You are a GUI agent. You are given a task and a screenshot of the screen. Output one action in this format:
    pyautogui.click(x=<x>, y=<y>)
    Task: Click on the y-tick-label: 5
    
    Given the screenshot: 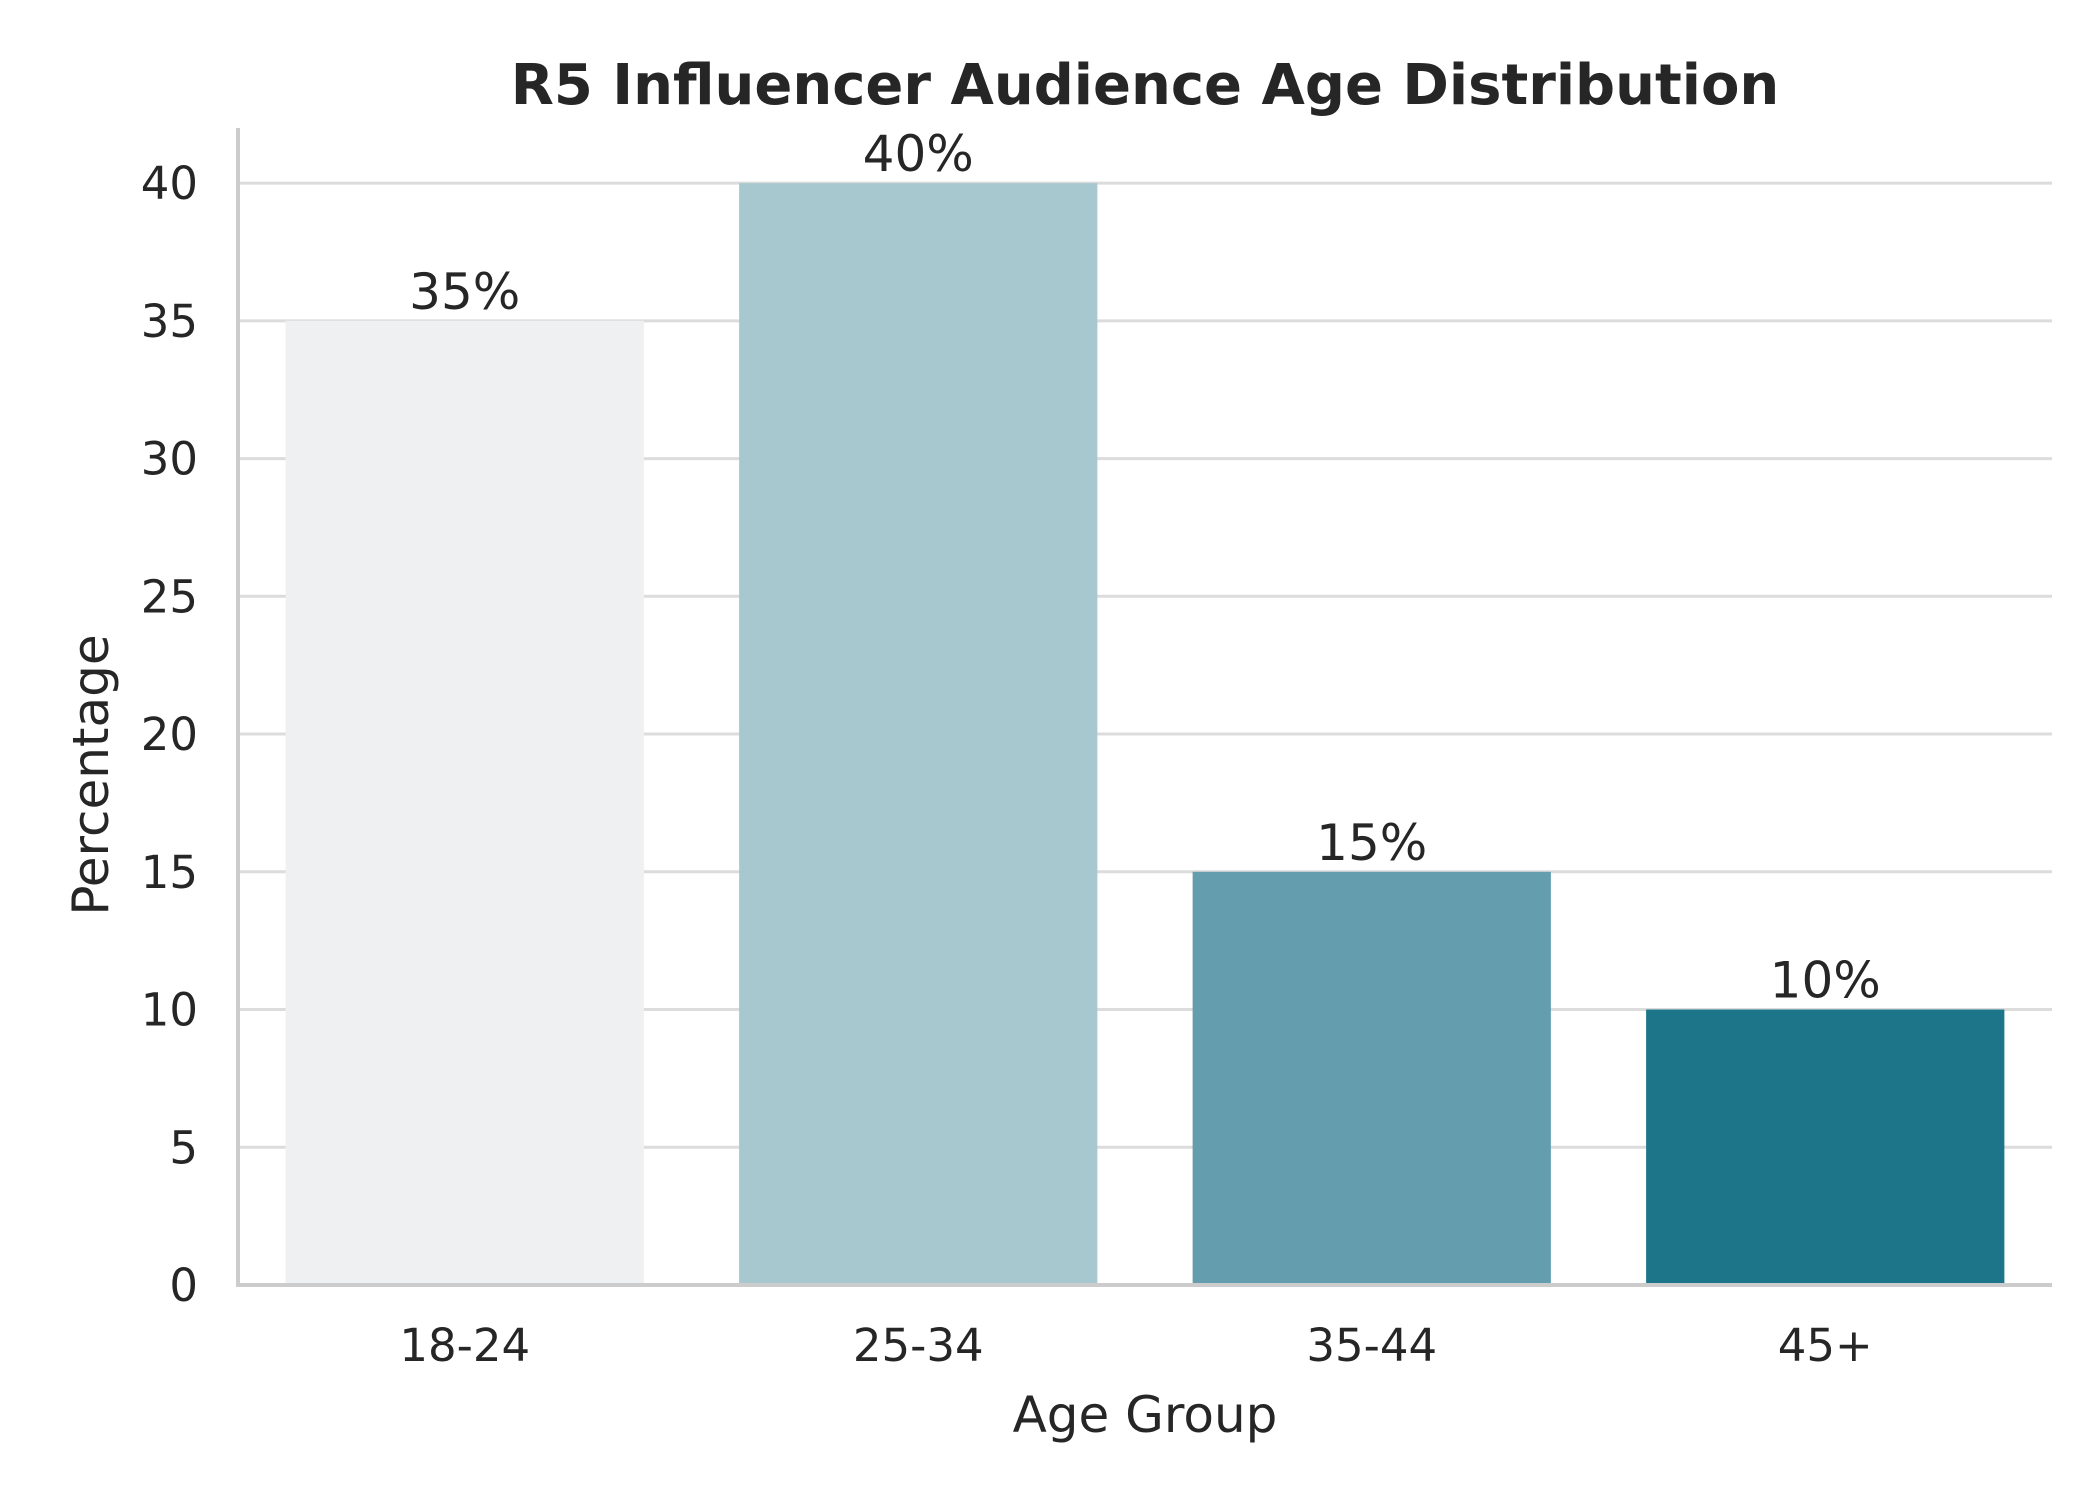 What is the action you would take?
    pyautogui.click(x=183, y=1147)
    